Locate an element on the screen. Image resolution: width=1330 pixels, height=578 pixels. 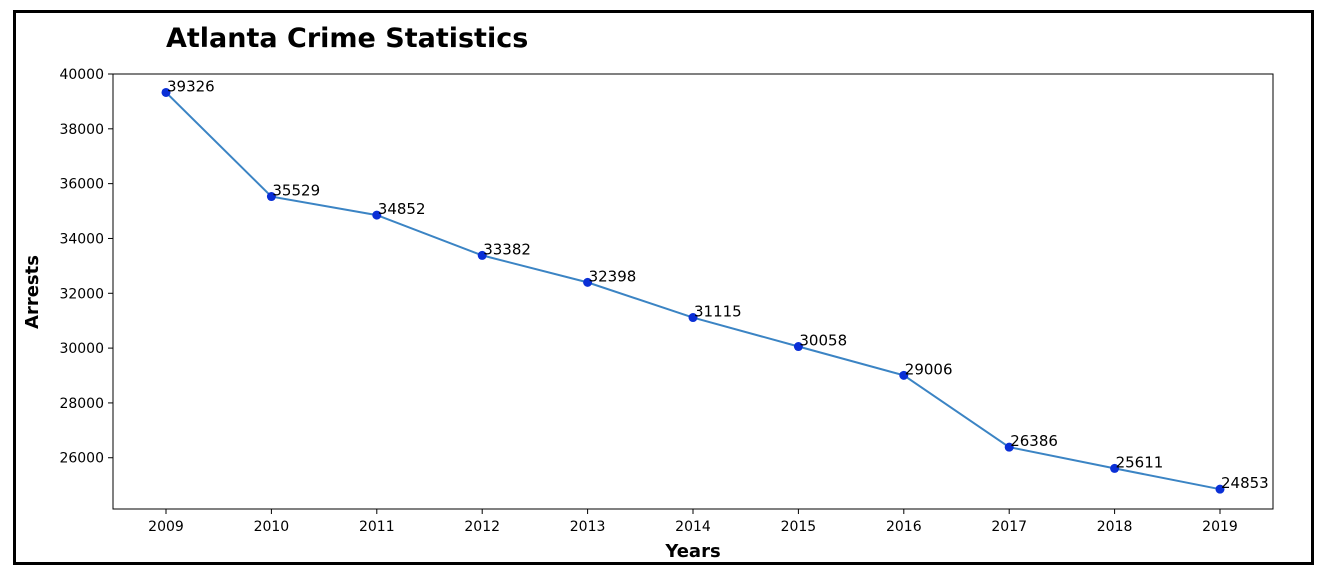
data-label-2018: 25611 is located at coordinates (1140, 462).